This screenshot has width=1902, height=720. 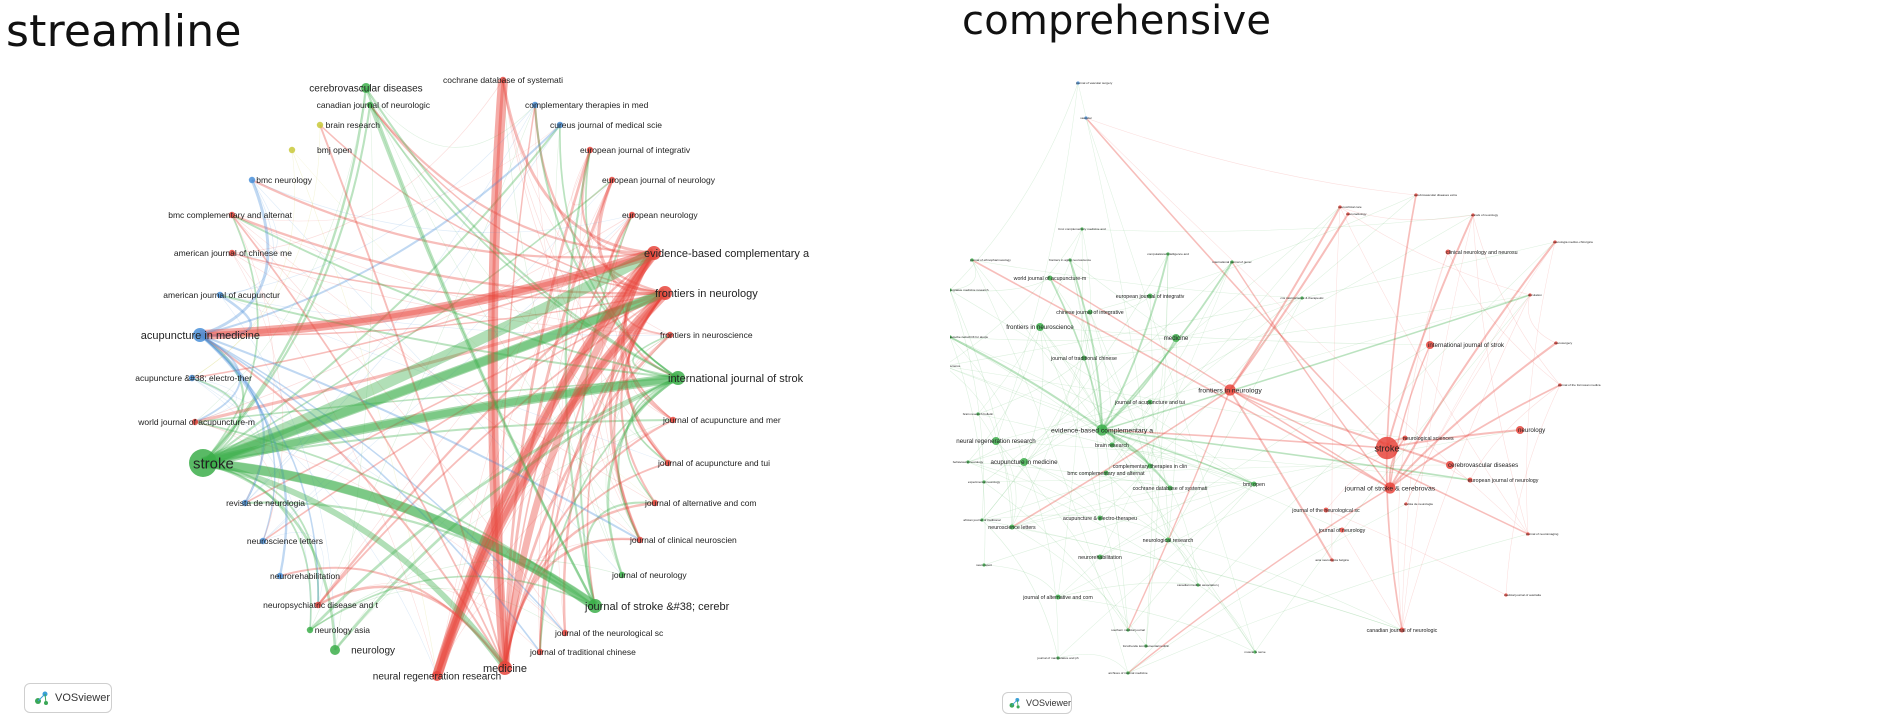 What do you see at coordinates (1535, 295) in the screenshot?
I see `network-node: circulation` at bounding box center [1535, 295].